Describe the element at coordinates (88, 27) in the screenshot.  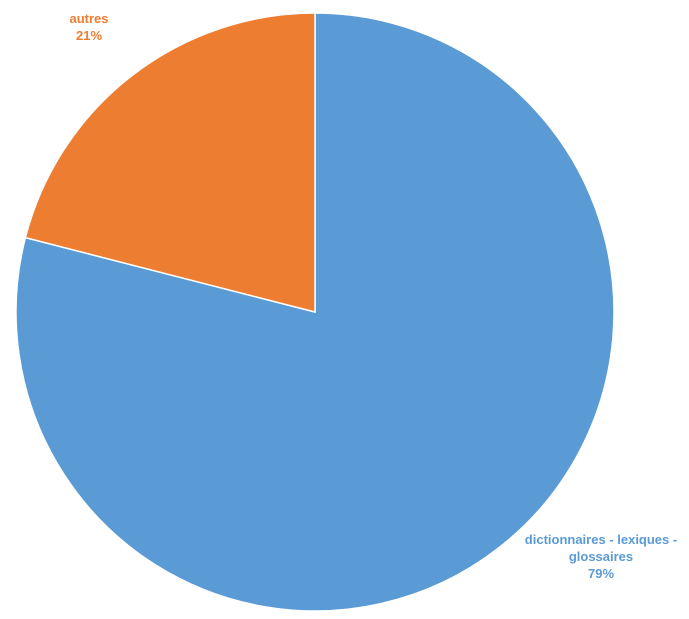
I see `pie-slice-label-1: autres 21%` at that location.